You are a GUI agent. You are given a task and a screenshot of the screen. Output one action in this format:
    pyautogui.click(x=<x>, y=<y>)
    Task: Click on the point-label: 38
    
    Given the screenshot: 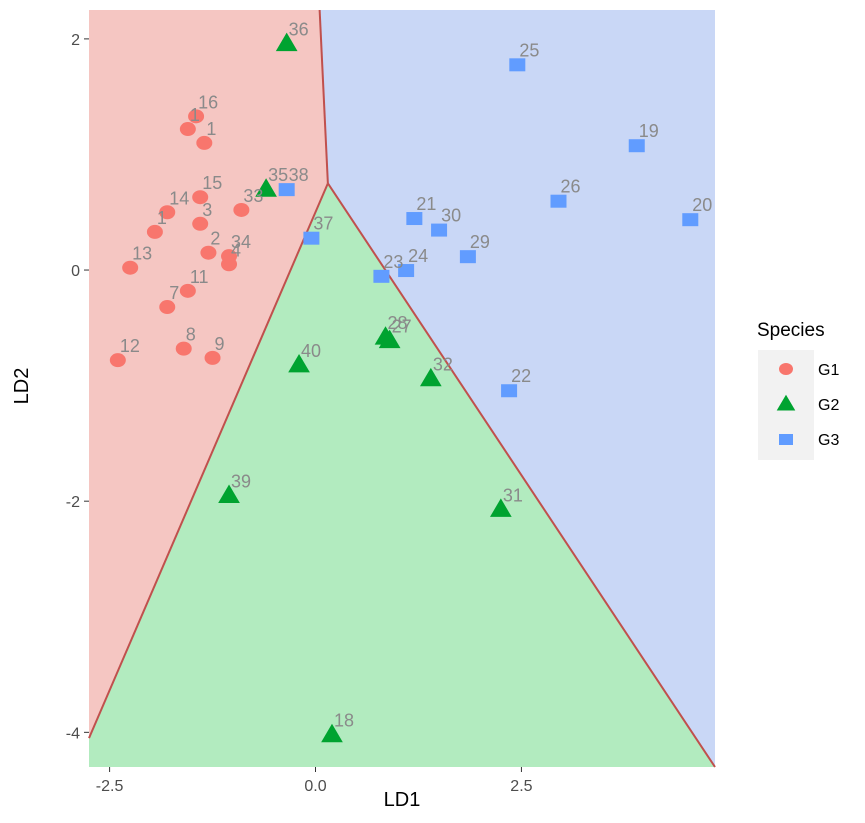 What is the action you would take?
    pyautogui.click(x=299, y=175)
    